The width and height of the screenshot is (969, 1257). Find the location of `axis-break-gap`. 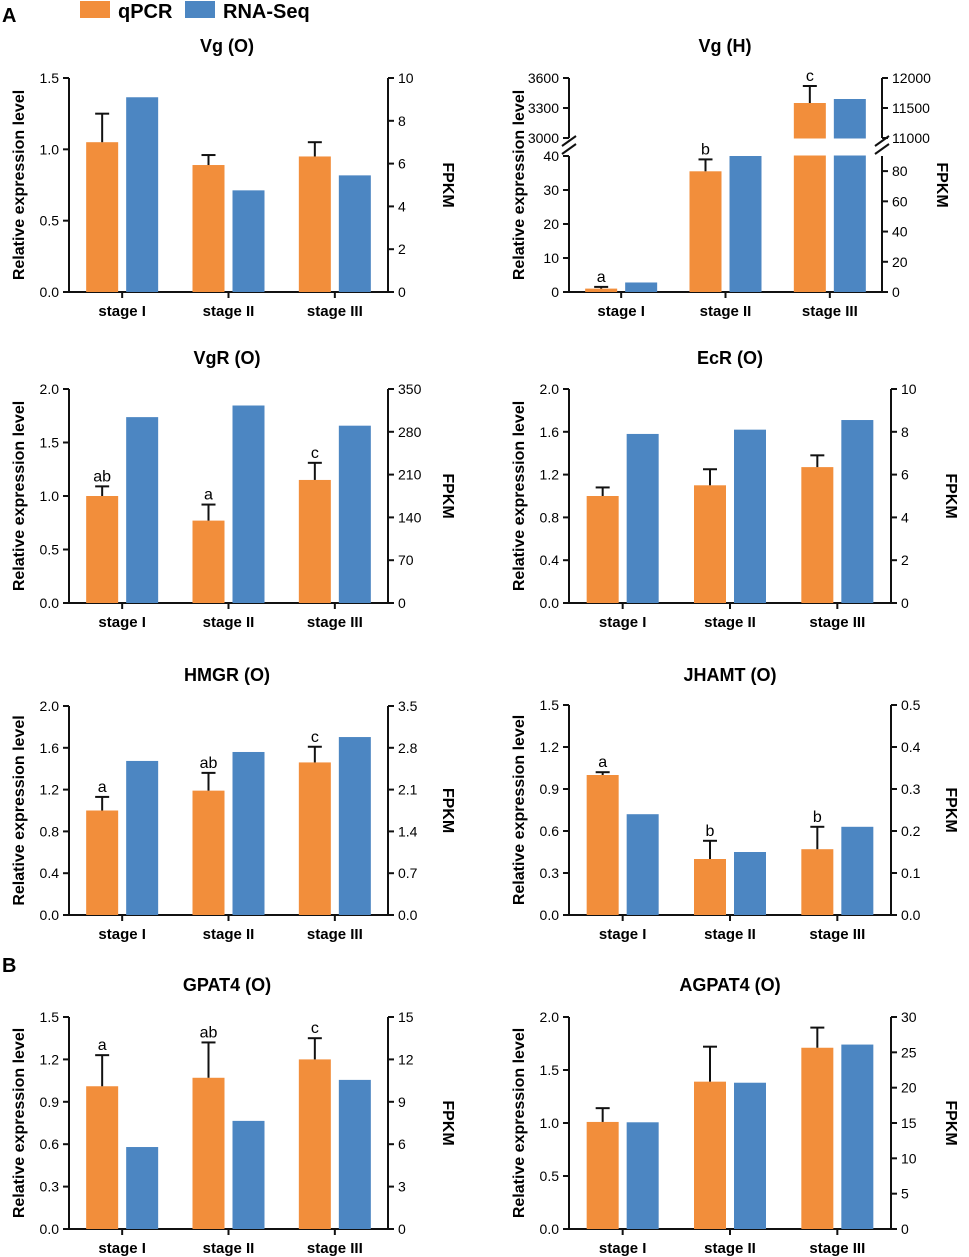

axis-break-gap is located at coordinates (809, 147).